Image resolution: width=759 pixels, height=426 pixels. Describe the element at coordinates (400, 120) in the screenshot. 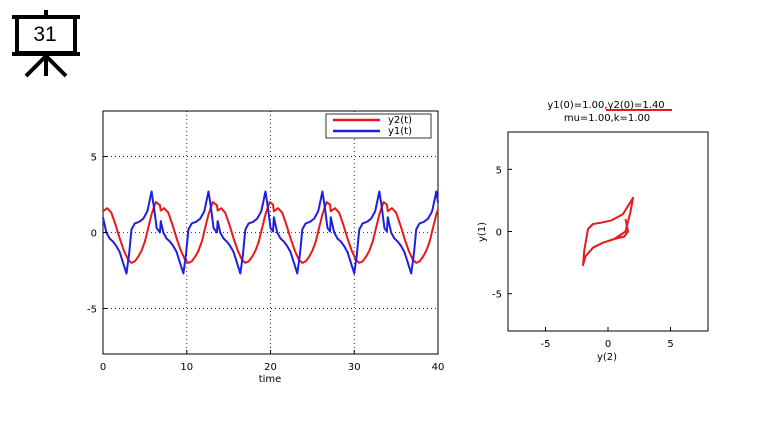

I see `legend-label-y2: y2(t)` at that location.